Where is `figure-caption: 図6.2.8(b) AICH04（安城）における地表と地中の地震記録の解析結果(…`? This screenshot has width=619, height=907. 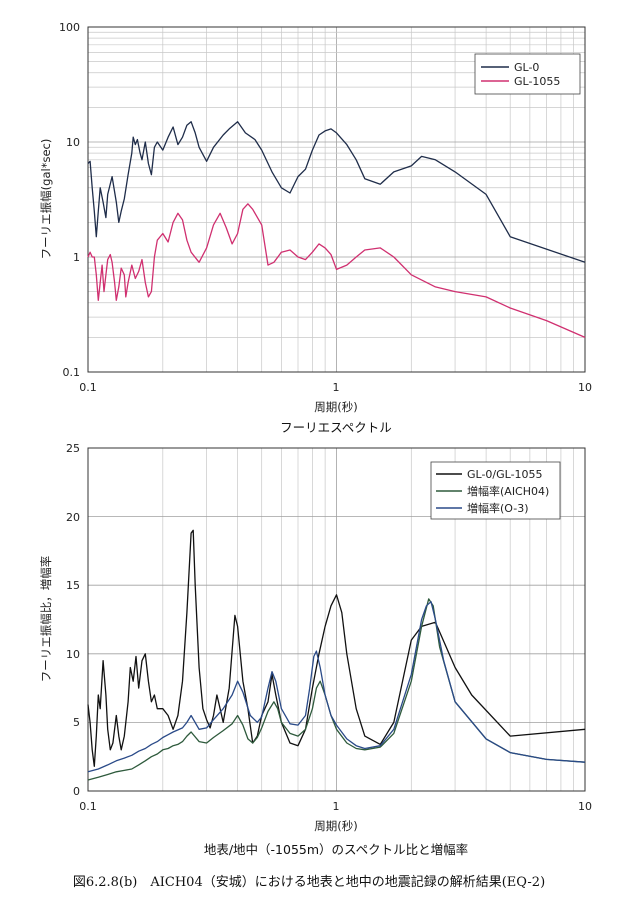 figure-caption: 図6.2.8(b) AICH04（安城）における地表と地中の地震記録の解析結果(… is located at coordinates (309, 882).